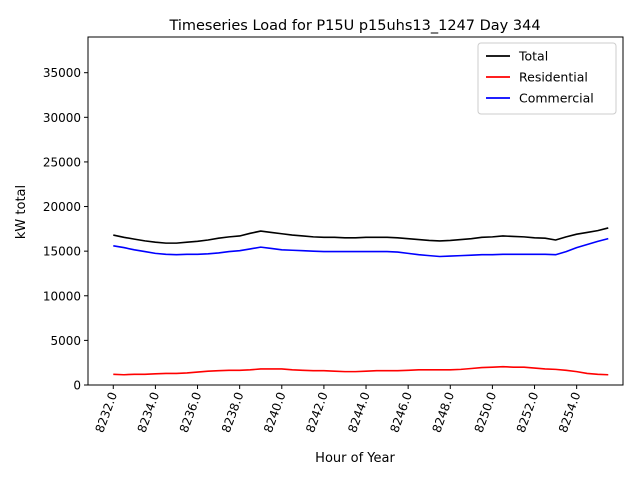 The image size is (640, 480). Describe the element at coordinates (317, 412) in the screenshot. I see `x-tick-label: 8242.0` at that location.